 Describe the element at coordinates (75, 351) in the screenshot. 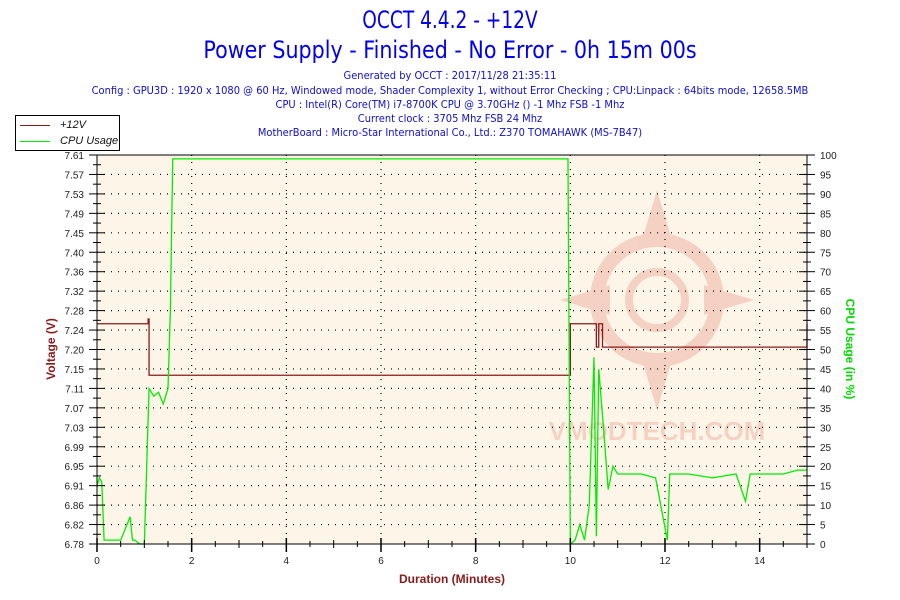

I see `y-left-tick-label: 7.20` at that location.